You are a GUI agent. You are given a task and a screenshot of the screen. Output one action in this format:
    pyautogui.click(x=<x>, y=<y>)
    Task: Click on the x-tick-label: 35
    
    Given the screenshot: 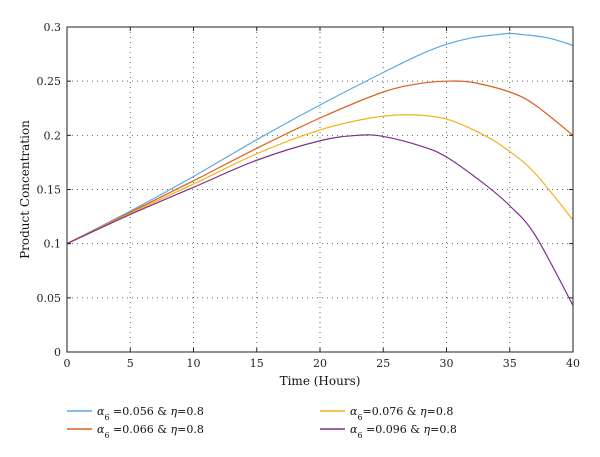 What is the action you would take?
    pyautogui.click(x=510, y=363)
    